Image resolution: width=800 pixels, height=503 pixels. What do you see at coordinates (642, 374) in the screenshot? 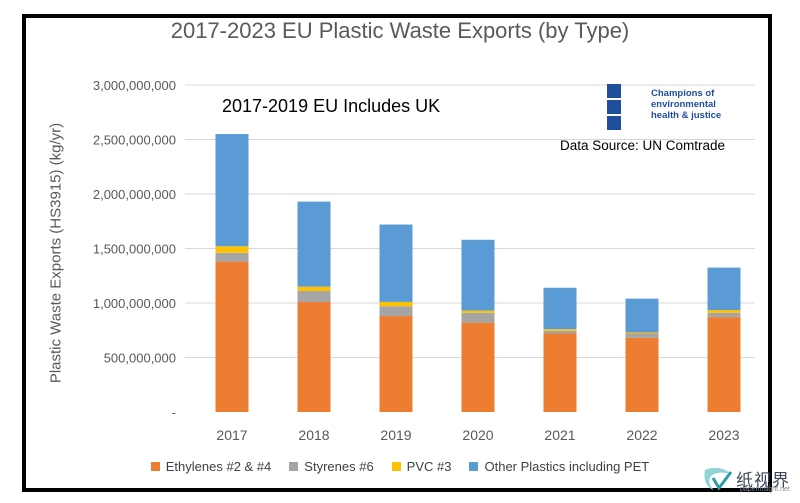
I see `bar-2022-ethylenes` at bounding box center [642, 374].